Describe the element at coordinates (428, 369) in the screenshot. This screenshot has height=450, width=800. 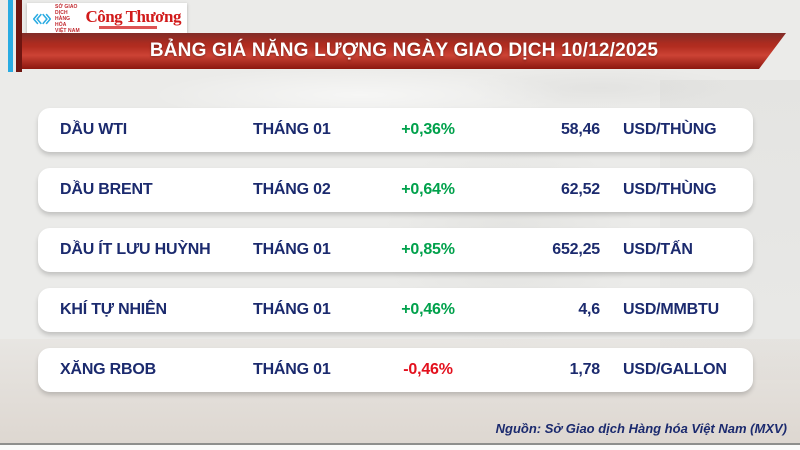
I see `change-percent: -0,46%` at that location.